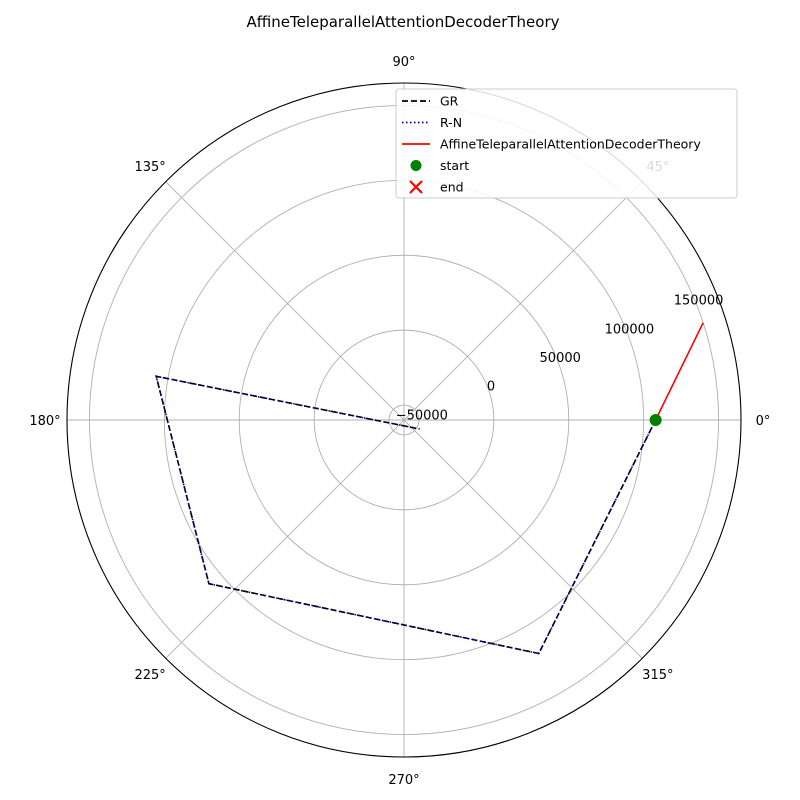  I want to click on legend-item-r-n: R-N, so click(432, 122).